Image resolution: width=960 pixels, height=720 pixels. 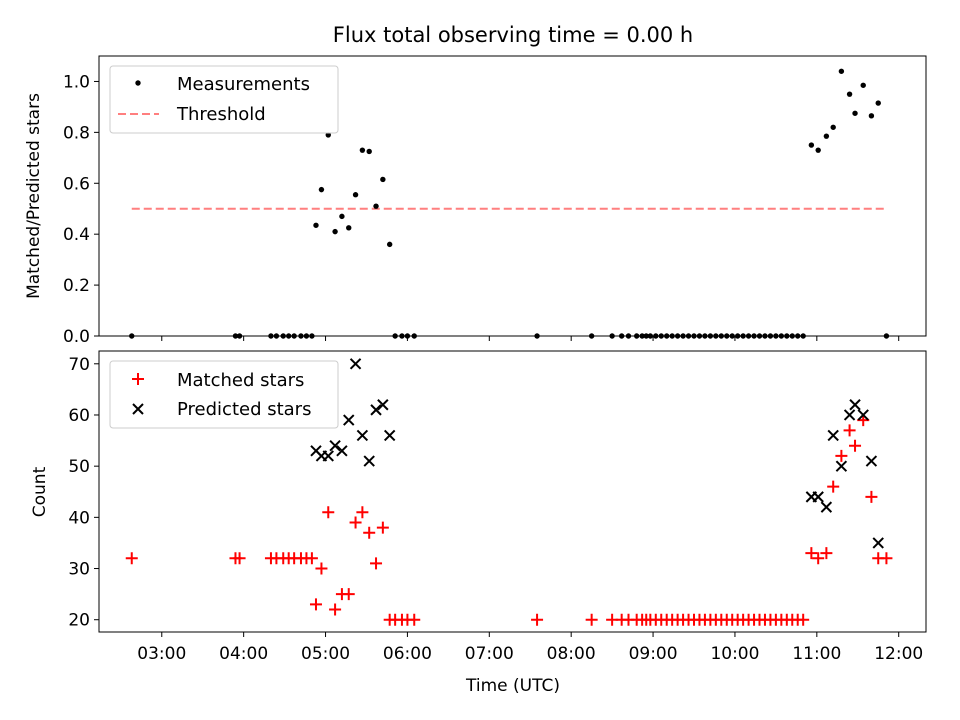 What do you see at coordinates (138, 409) in the screenshot?
I see `legend-predicted-marker` at bounding box center [138, 409].